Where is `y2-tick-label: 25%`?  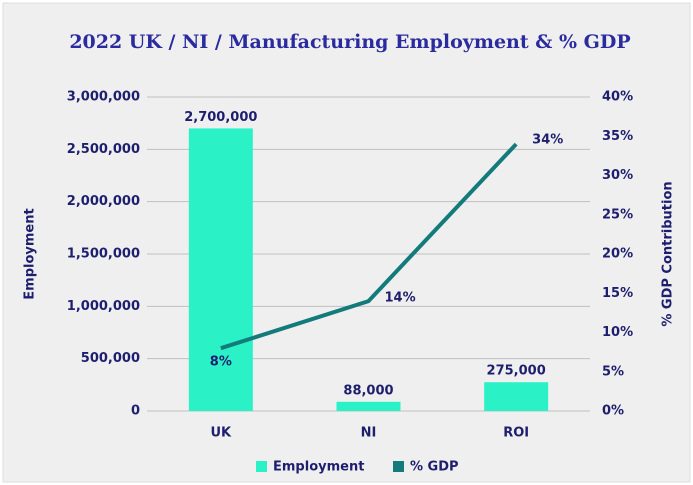 y2-tick-label: 25% is located at coordinates (617, 214).